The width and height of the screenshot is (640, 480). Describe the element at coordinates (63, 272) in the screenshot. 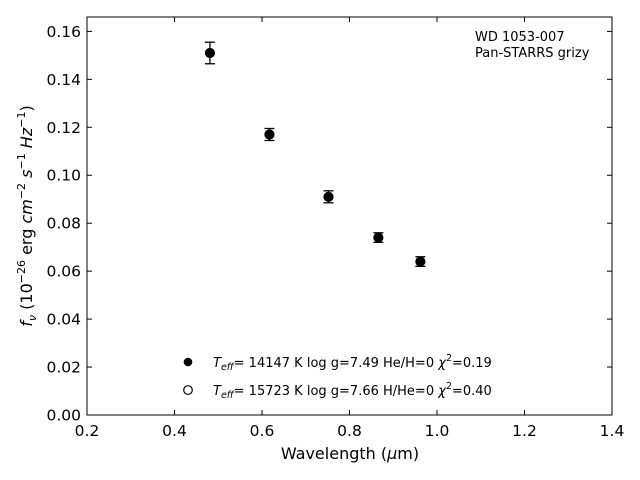

I see `y-tick-label: 0.06` at that location.